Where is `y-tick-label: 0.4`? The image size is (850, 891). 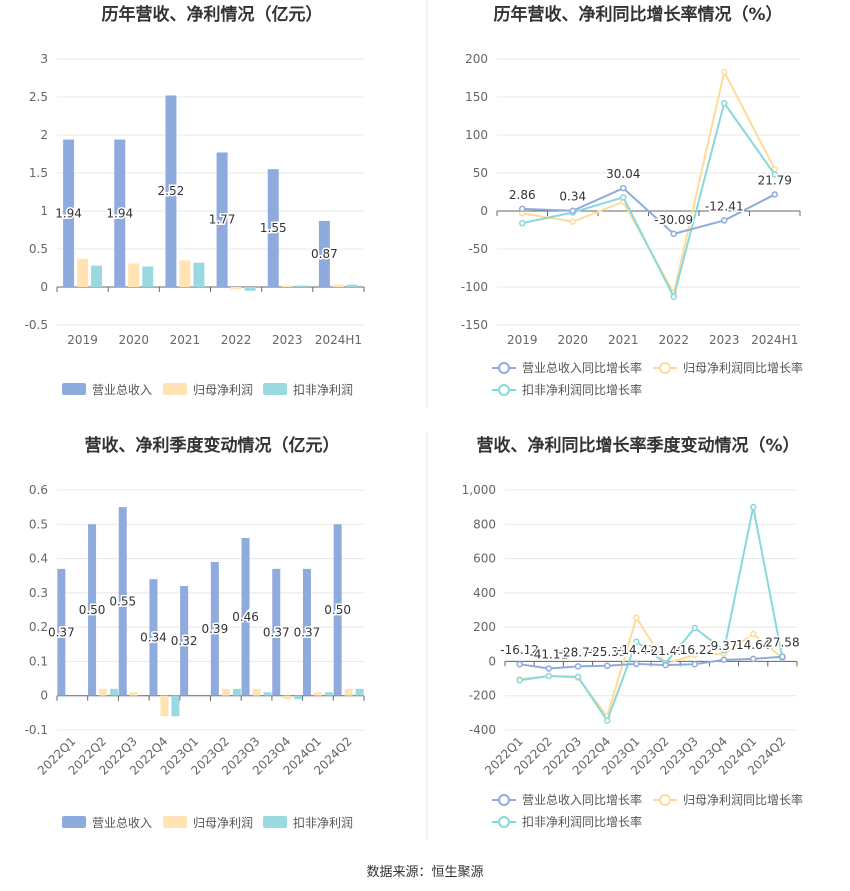
y-tick-label: 0.4 is located at coordinates (38, 559).